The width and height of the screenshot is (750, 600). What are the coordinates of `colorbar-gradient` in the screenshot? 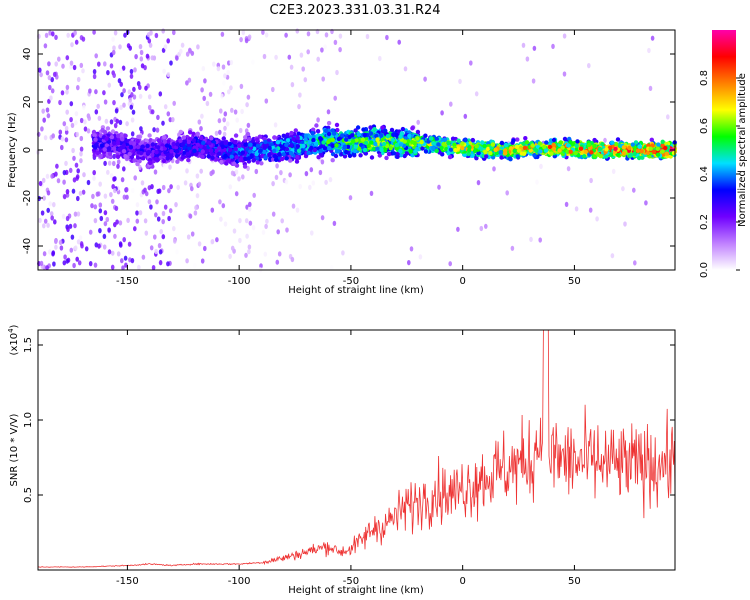 It's located at (724, 150).